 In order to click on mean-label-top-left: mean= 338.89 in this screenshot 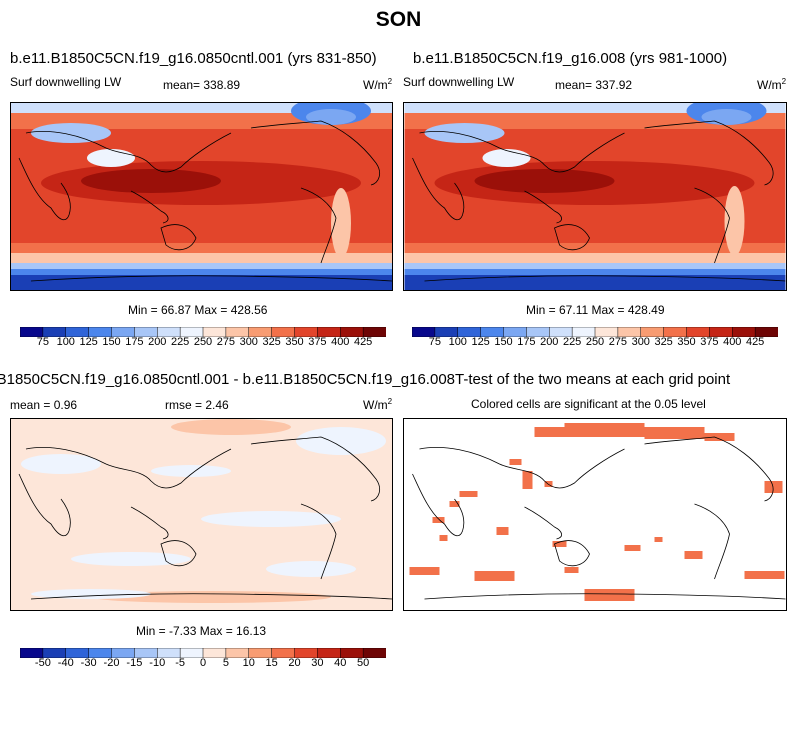, I will do `click(202, 85)`.